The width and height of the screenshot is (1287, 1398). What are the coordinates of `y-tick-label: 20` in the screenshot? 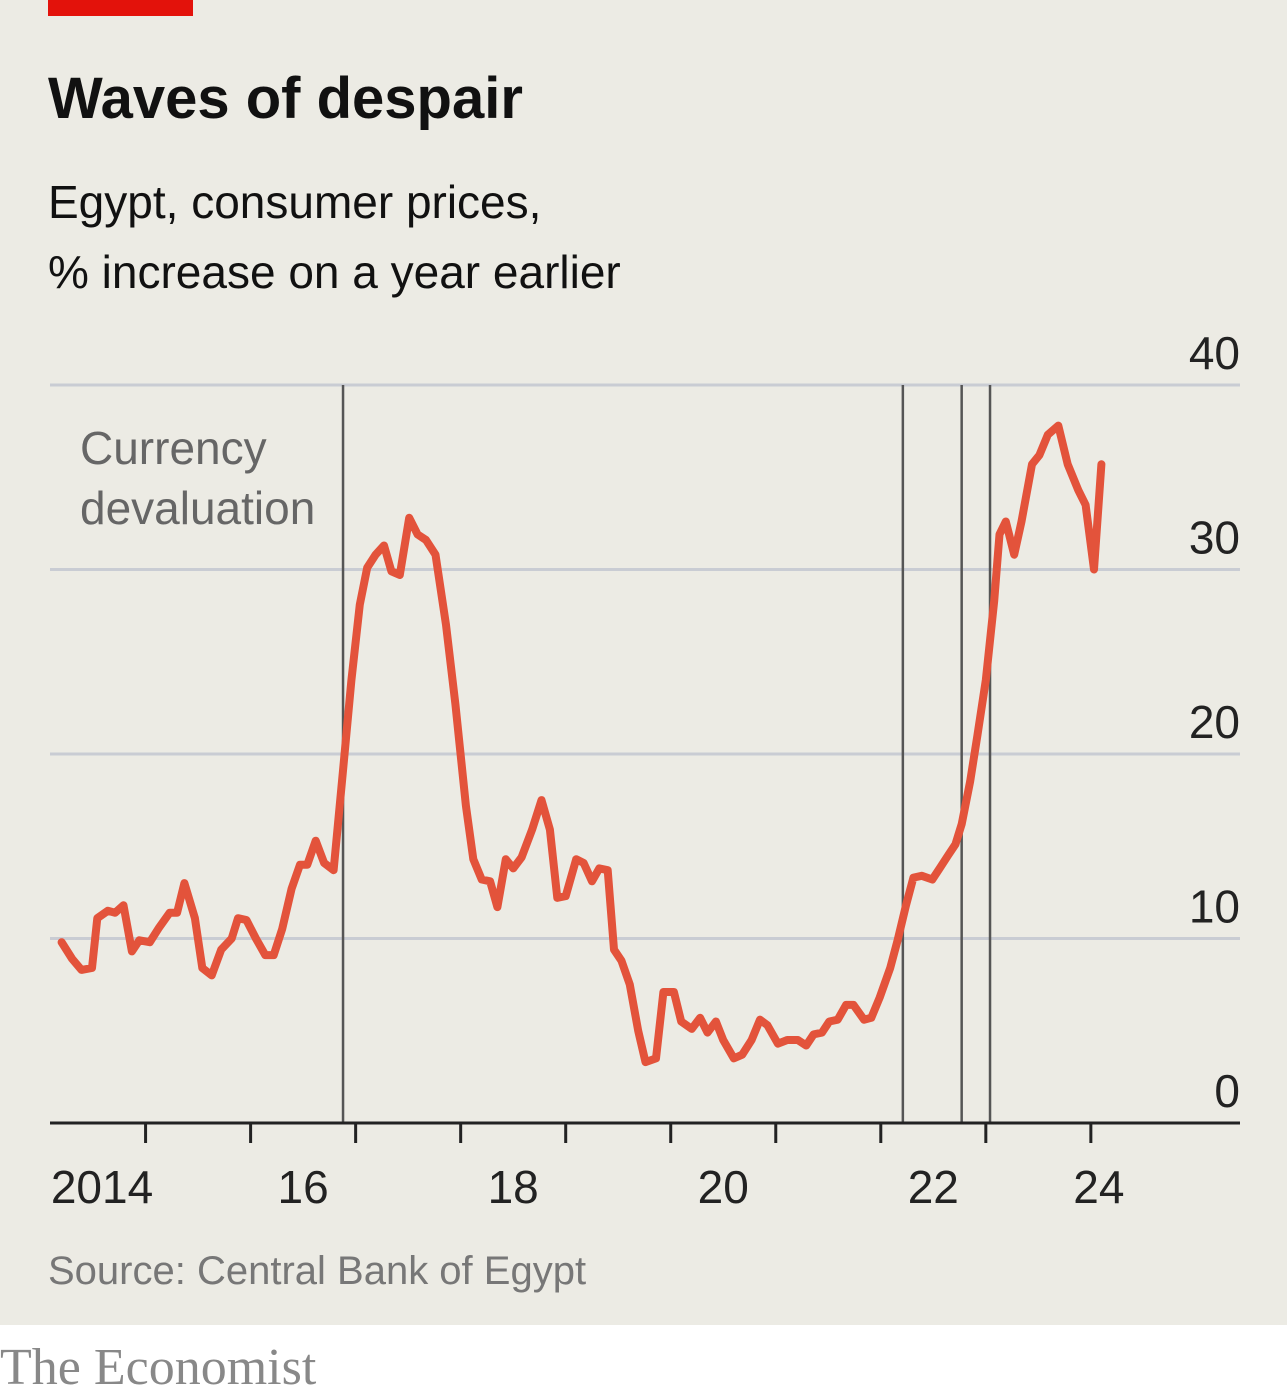 It's located at (1214, 722).